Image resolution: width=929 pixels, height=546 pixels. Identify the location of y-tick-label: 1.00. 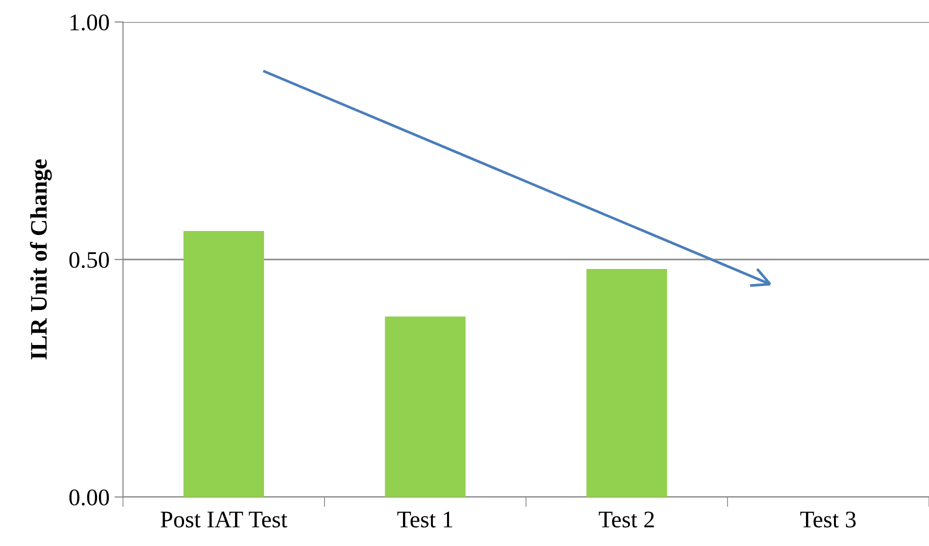
(89, 22).